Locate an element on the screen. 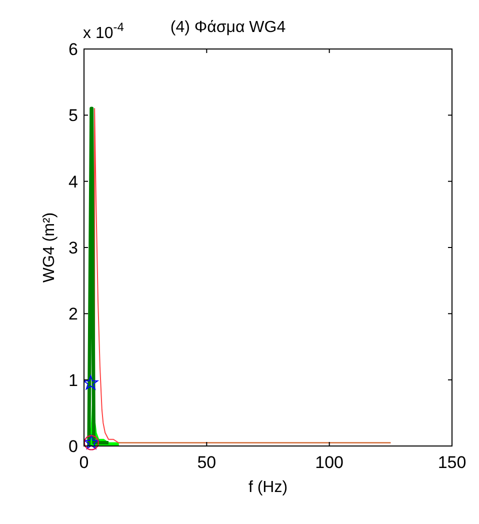 This screenshot has width=479, height=524. y-tick-label: 4 is located at coordinates (73, 182).